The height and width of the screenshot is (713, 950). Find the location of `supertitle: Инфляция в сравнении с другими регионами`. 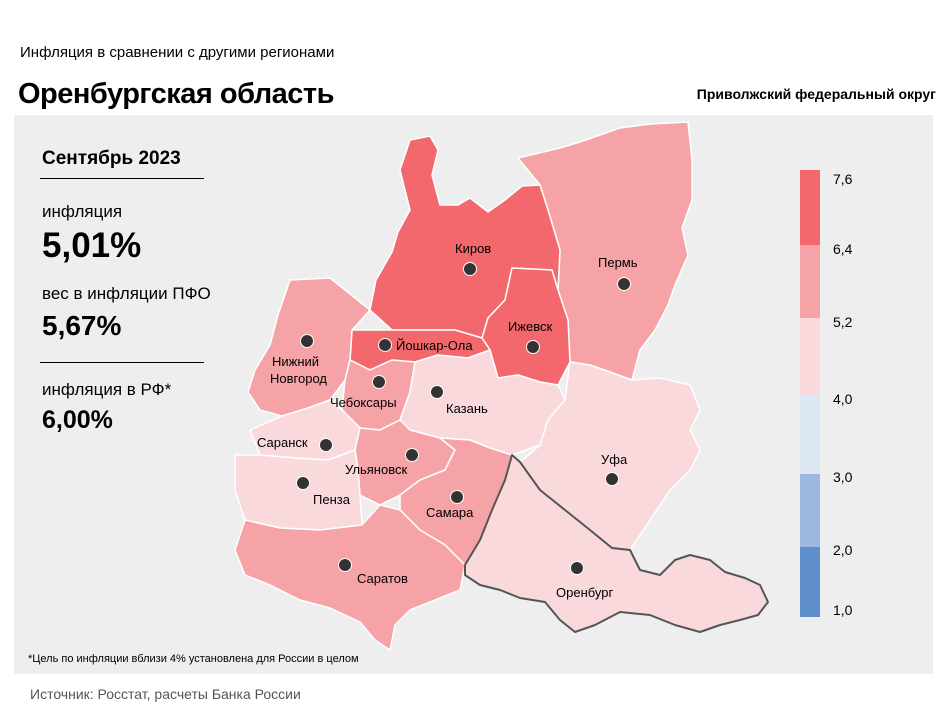

supertitle: Инфляция в сравнении с другими регионами is located at coordinates (177, 52).